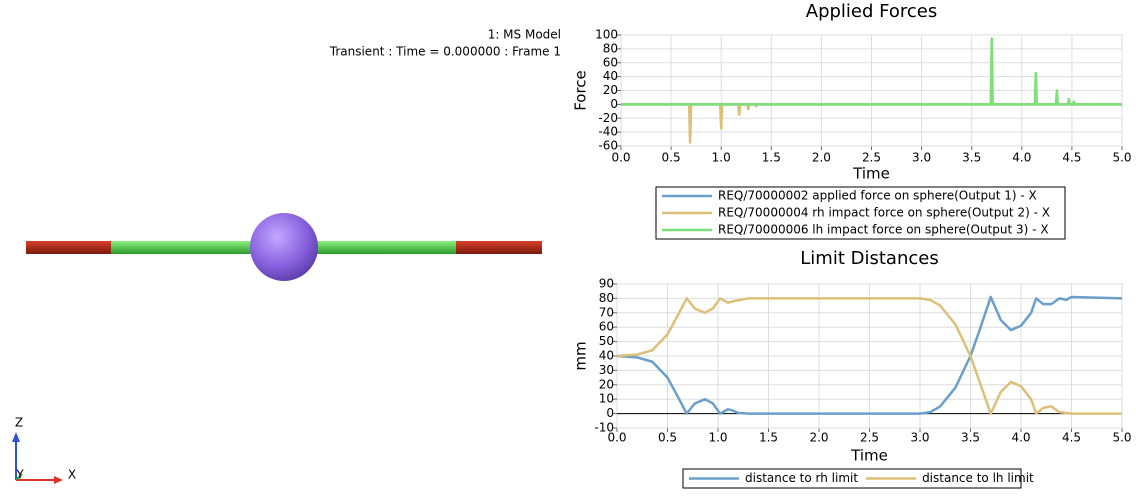 The height and width of the screenshot is (496, 1136). I want to click on y-tick-label: -60, so click(608, 146).